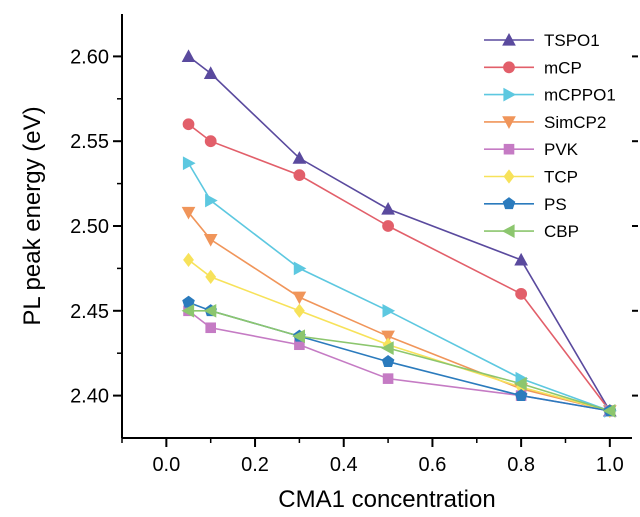  I want to click on legend-label-mcp: mCP, so click(563, 67).